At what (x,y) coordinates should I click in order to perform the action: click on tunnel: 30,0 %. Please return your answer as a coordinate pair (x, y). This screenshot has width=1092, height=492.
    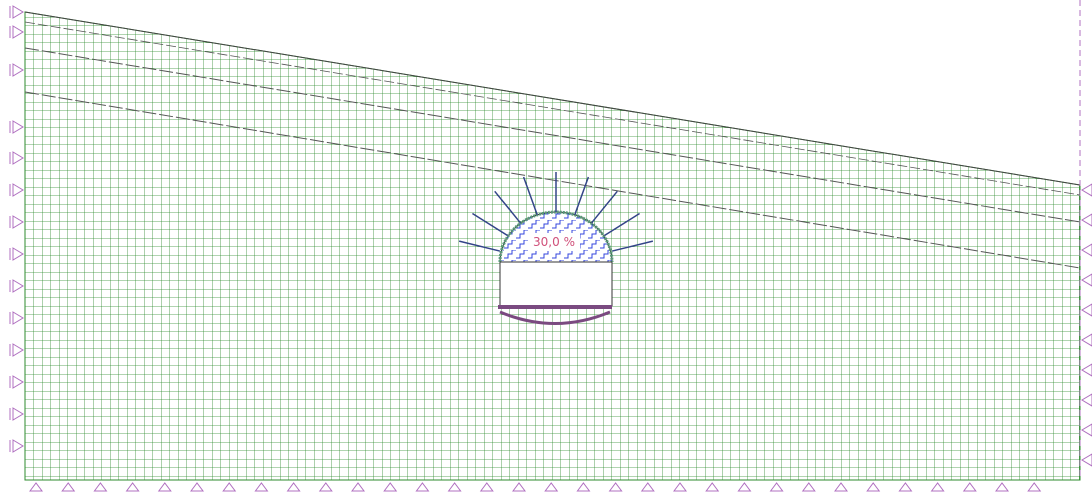
    Looking at the image, I should click on (556, 248).